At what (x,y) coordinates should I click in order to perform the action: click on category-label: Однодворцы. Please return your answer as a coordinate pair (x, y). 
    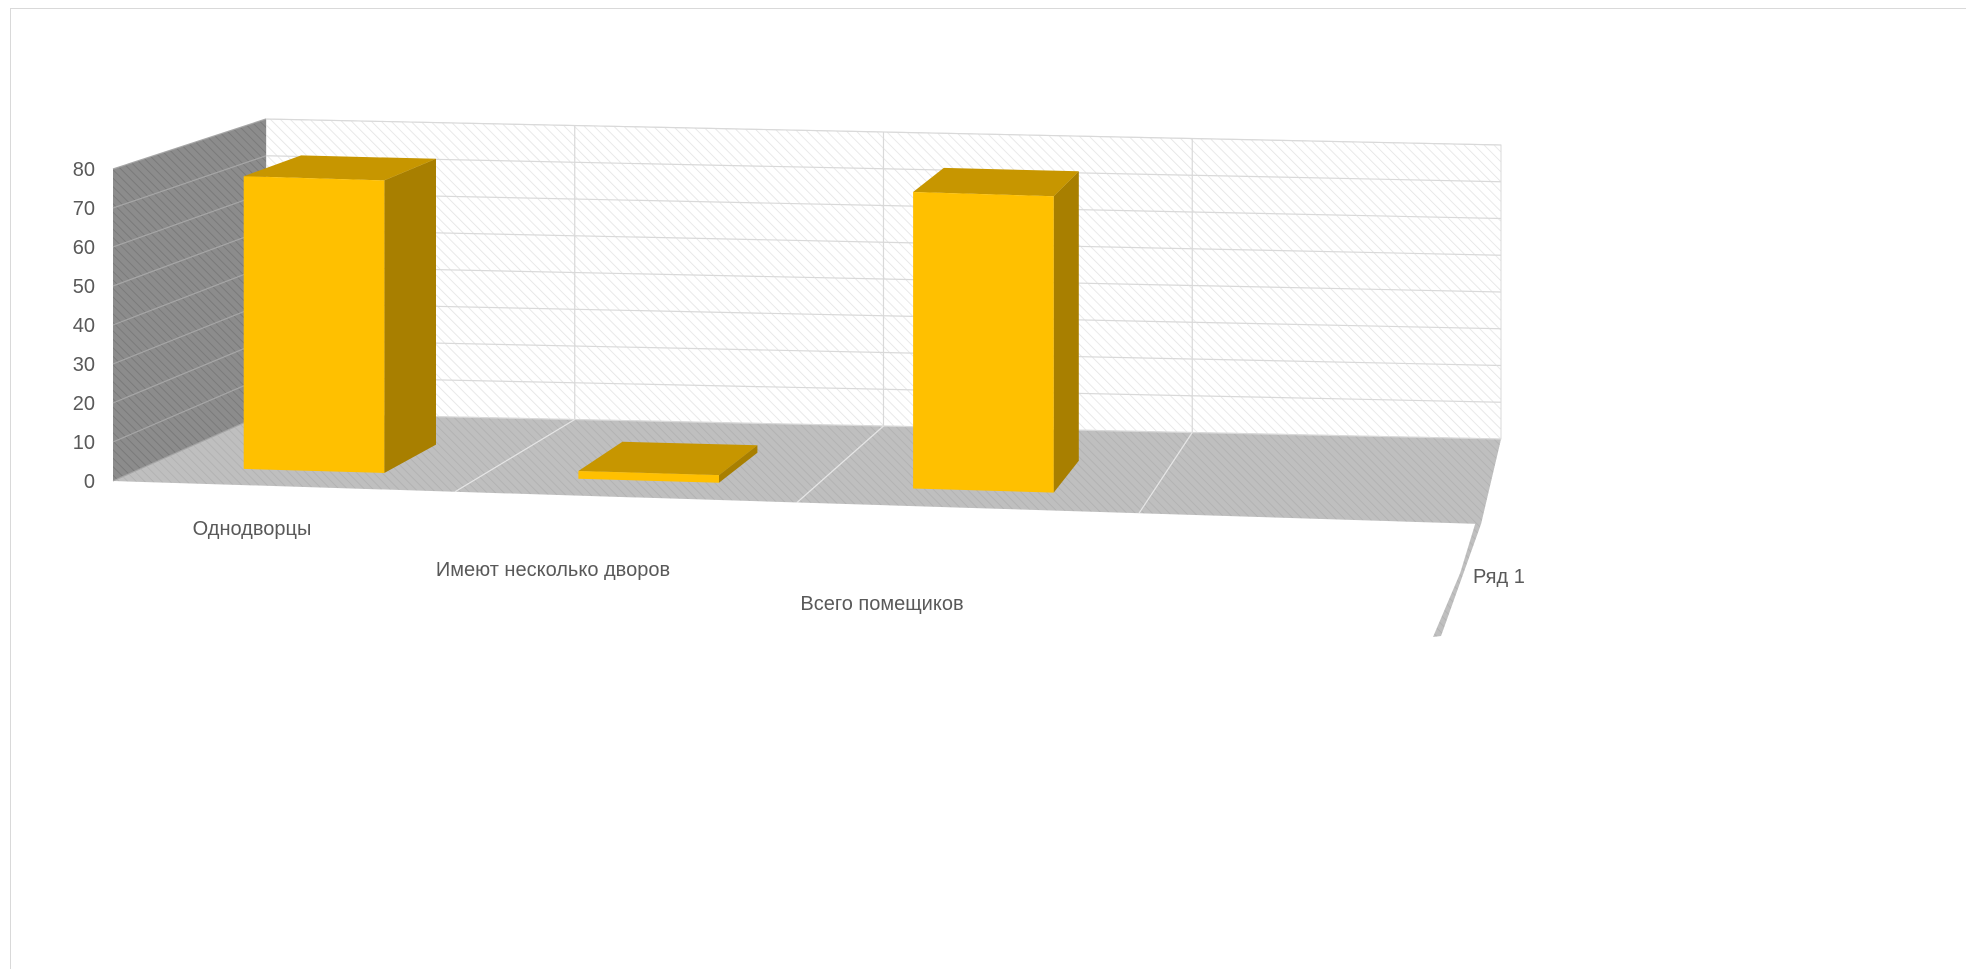
    Looking at the image, I should click on (252, 529).